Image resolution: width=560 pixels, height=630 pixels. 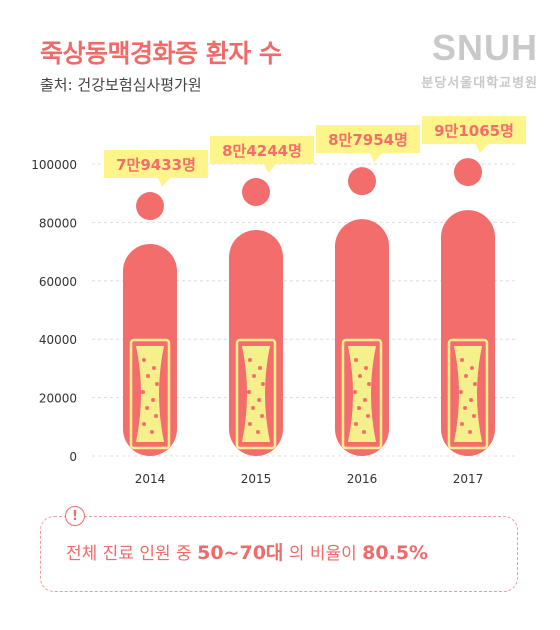 What do you see at coordinates (58, 399) in the screenshot?
I see `y-tick-label: 20000` at bounding box center [58, 399].